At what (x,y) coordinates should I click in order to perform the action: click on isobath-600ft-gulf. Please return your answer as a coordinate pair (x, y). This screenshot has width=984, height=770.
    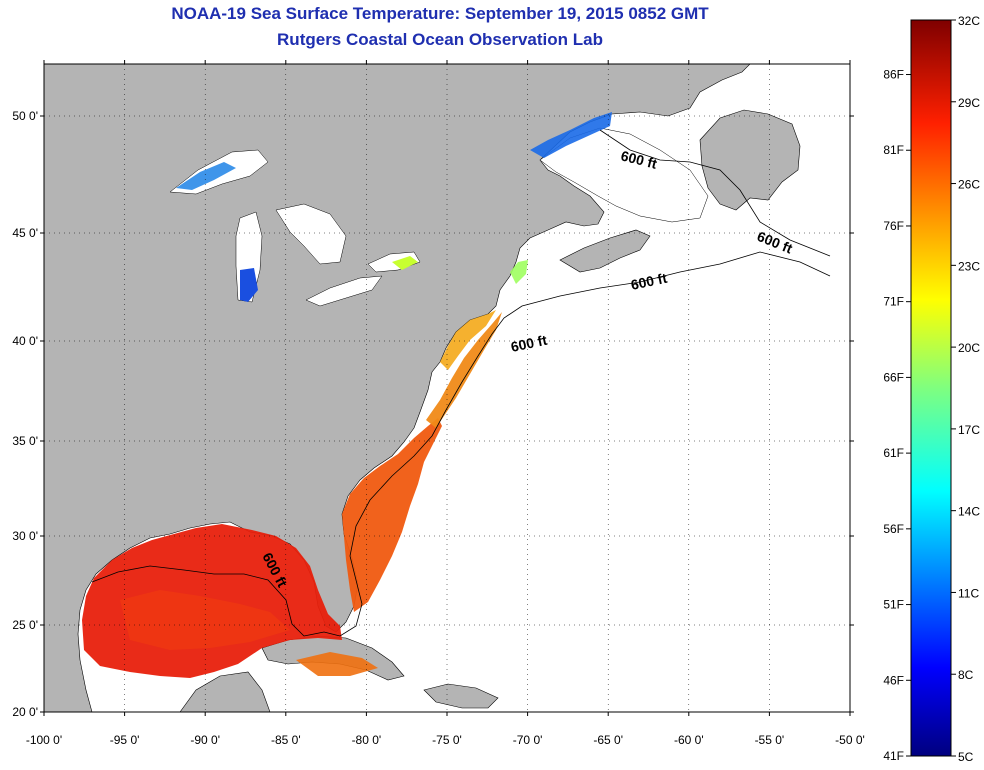
    Looking at the image, I should click on (227, 596).